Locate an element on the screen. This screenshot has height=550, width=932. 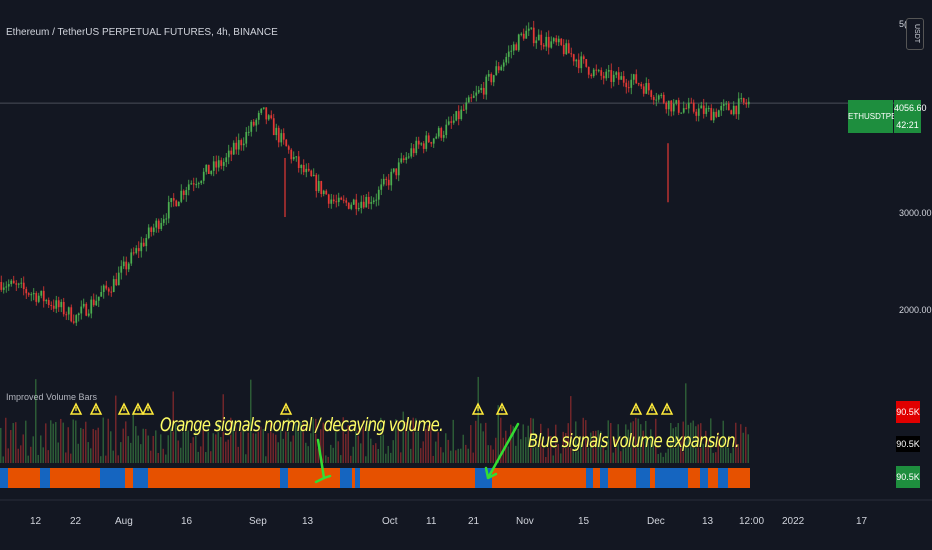
time-label: 12:00 is located at coordinates (752, 521).